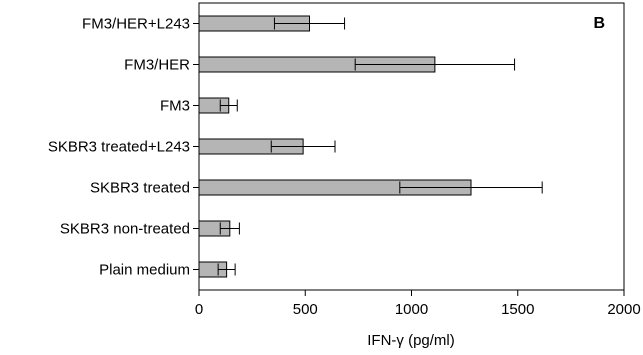  What do you see at coordinates (125, 229) in the screenshot?
I see `category-label: SKBR3 non-treated` at bounding box center [125, 229].